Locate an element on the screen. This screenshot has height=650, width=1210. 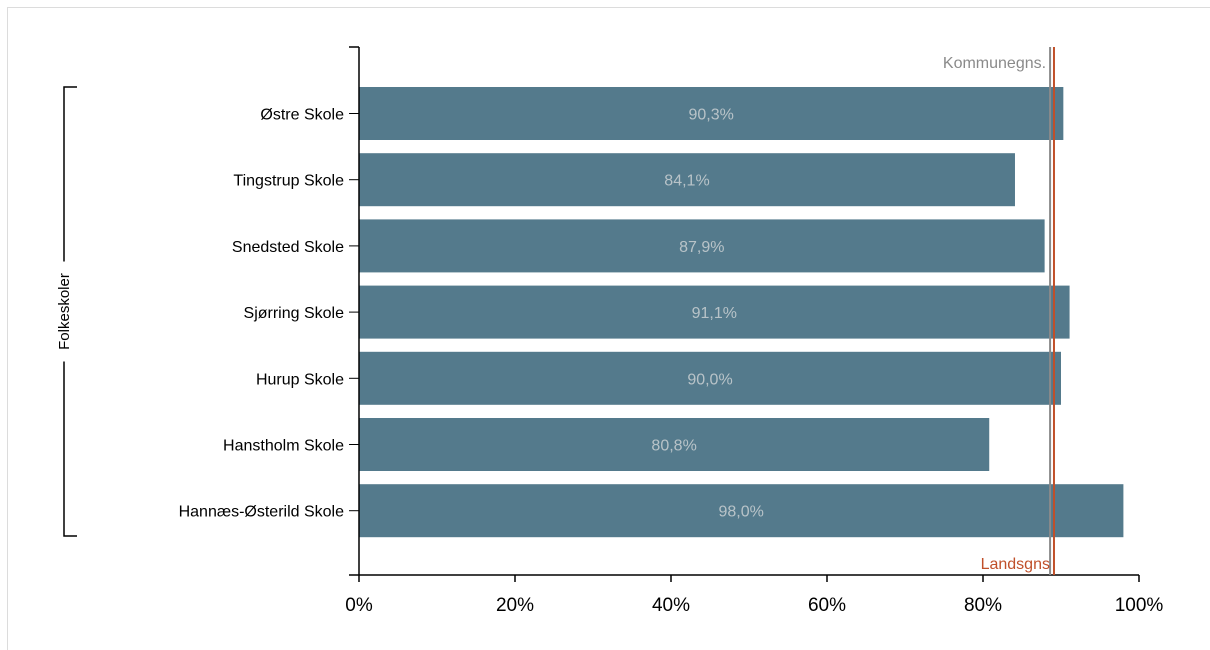
x-tick-label: 20% is located at coordinates (515, 605).